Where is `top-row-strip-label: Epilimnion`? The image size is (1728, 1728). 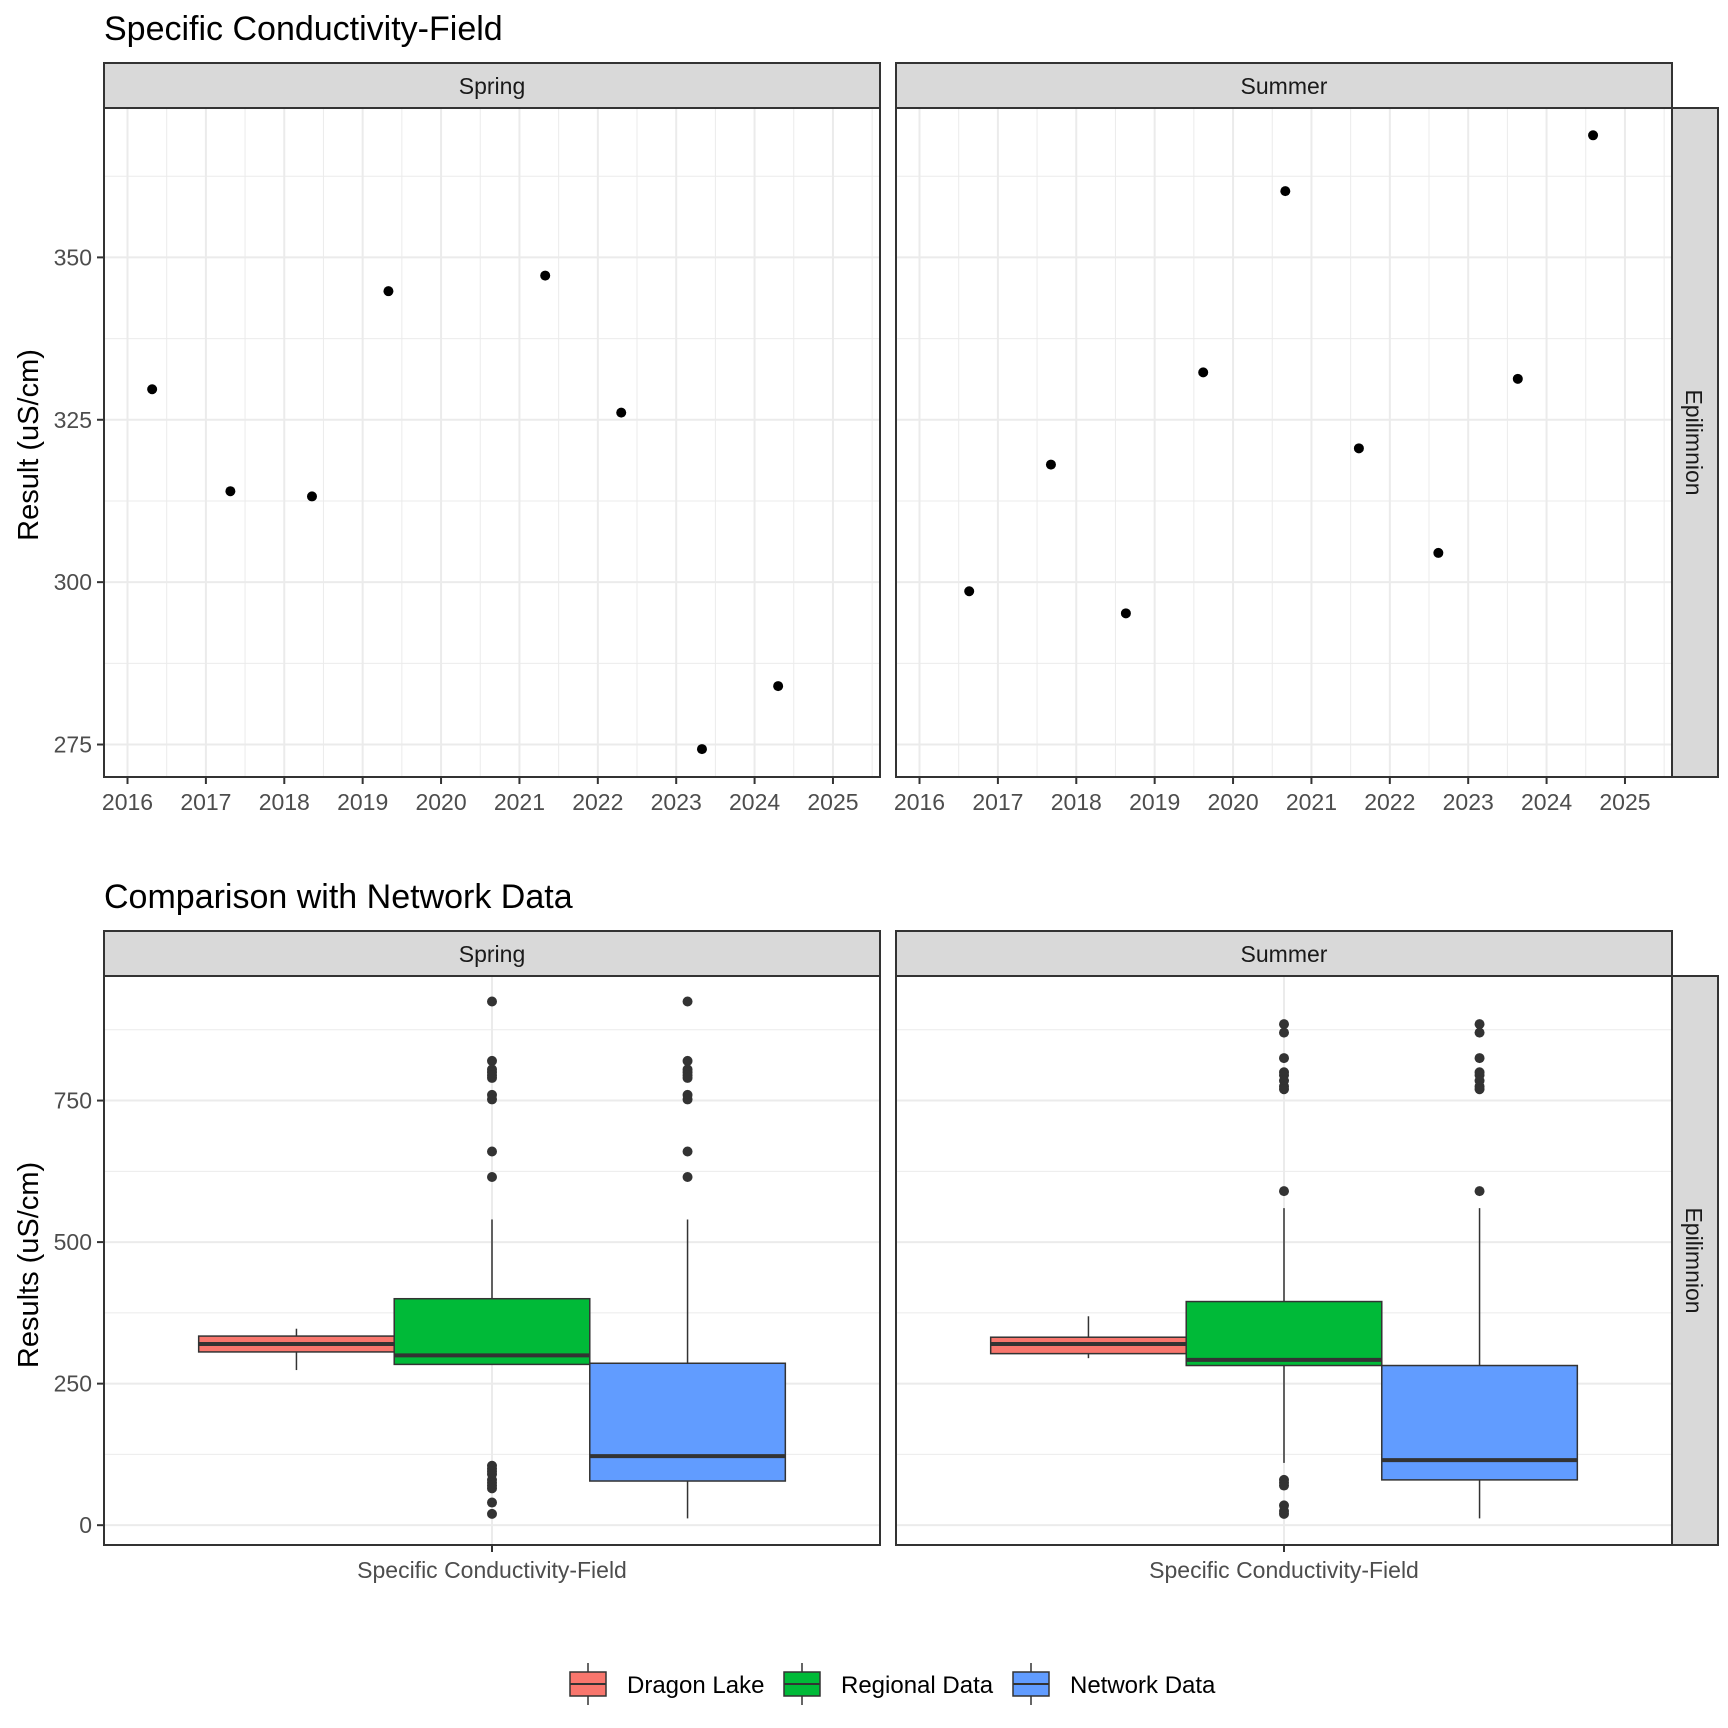
top-row-strip-label: Epilimnion is located at coordinates (1694, 442).